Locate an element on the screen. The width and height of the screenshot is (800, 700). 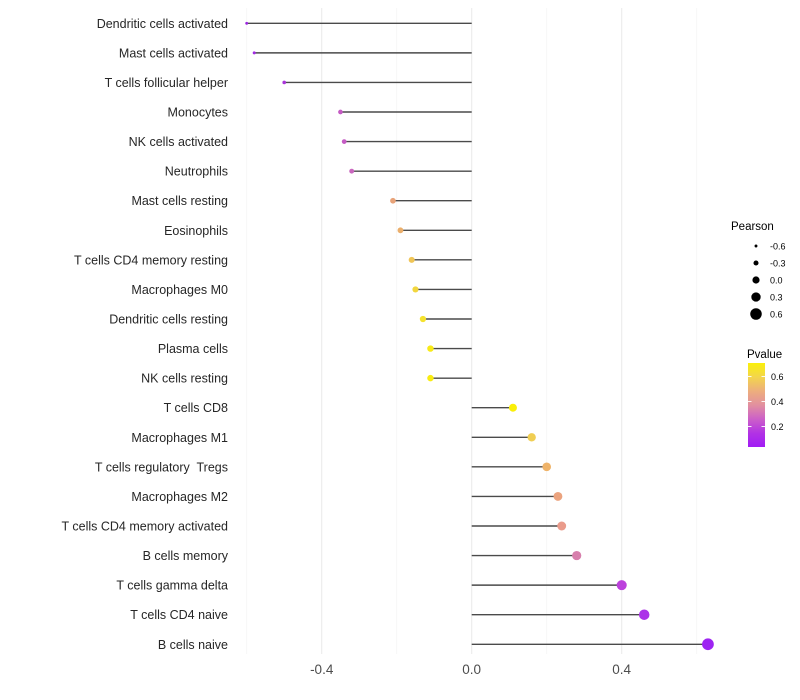
pearson-legend-key-label: 0.3 is located at coordinates (776, 298).